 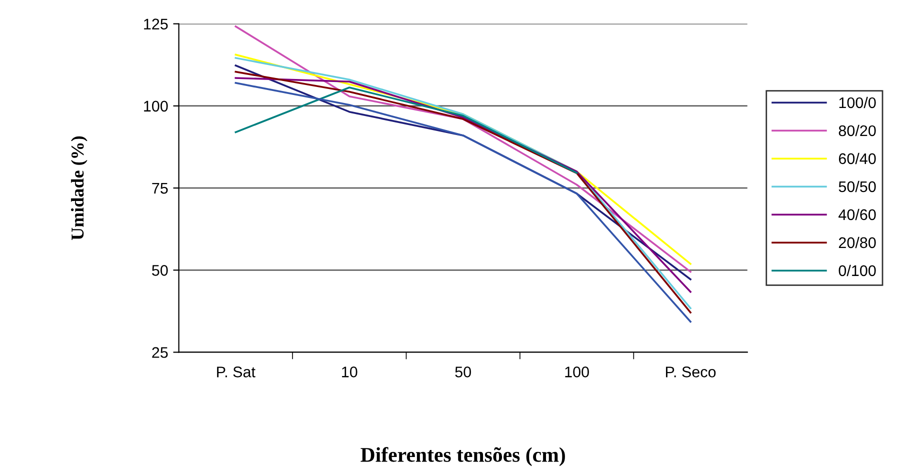 What do you see at coordinates (79, 188) in the screenshot?
I see `y-axis-title: Umidade (%)` at bounding box center [79, 188].